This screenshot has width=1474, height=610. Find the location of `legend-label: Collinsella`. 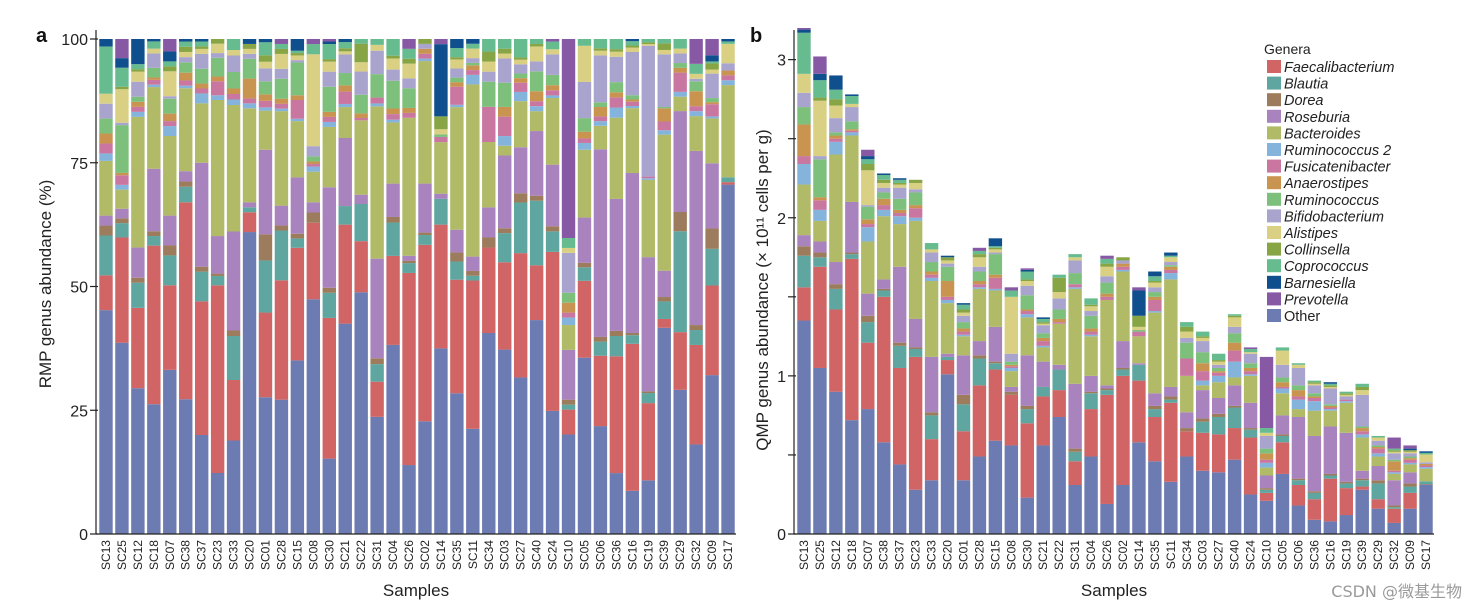

legend-label: Collinsella is located at coordinates (1317, 251).